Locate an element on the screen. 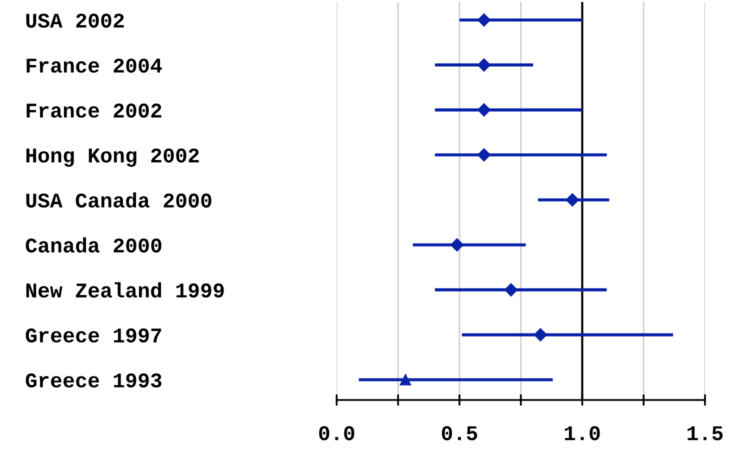 Image resolution: width=733 pixels, height=458 pixels. x-tick-label: 1.5 is located at coordinates (705, 433).